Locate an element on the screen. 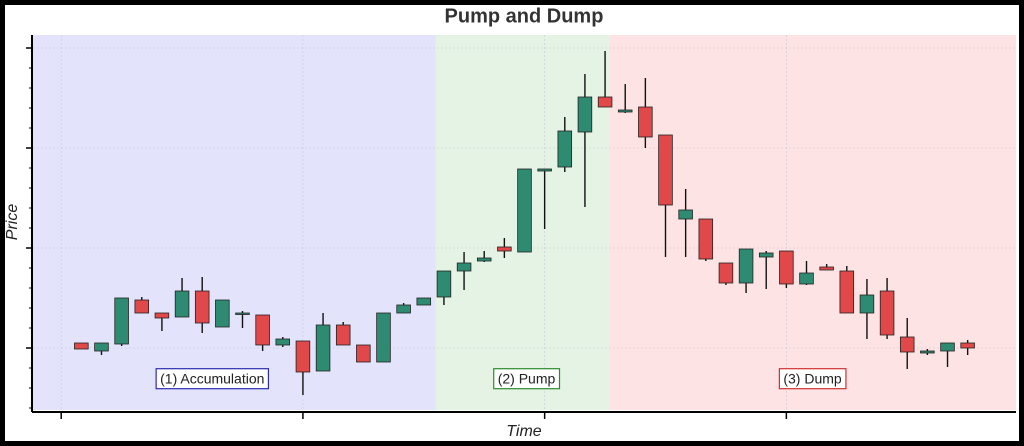 This screenshot has width=1024, height=446. region-label: (3) Dump is located at coordinates (812, 379).